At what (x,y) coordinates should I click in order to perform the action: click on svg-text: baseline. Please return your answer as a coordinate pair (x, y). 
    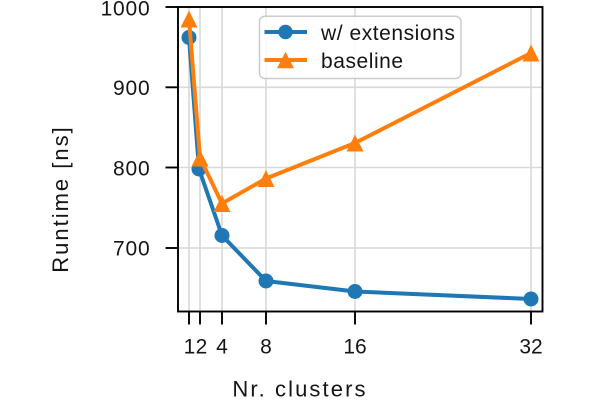
    Looking at the image, I should click on (362, 61).